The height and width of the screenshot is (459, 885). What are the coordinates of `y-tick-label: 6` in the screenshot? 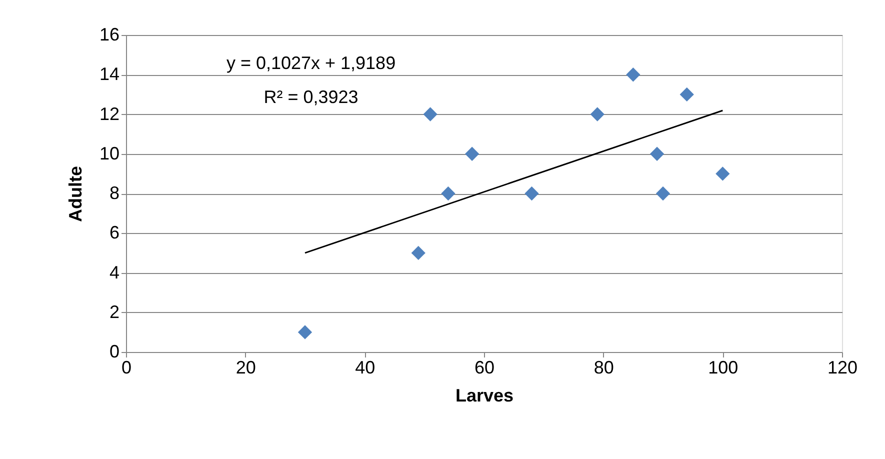 It's located at (114, 232).